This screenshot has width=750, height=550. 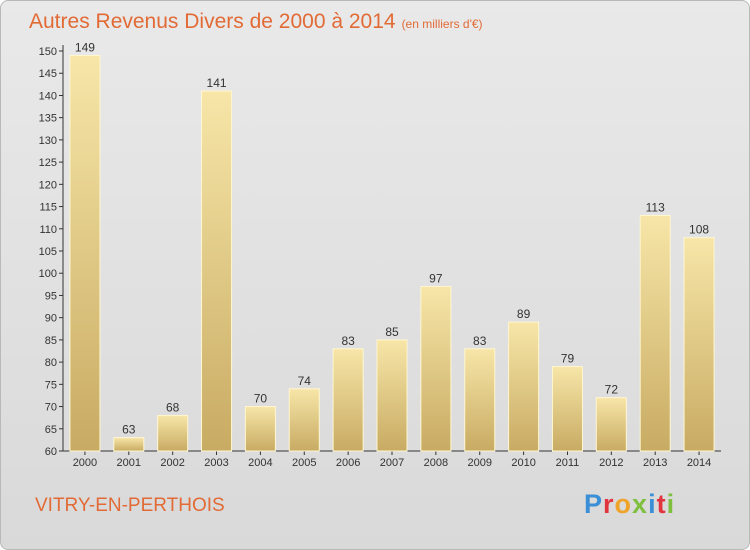 What do you see at coordinates (567, 409) in the screenshot?
I see `bar-2011` at bounding box center [567, 409].